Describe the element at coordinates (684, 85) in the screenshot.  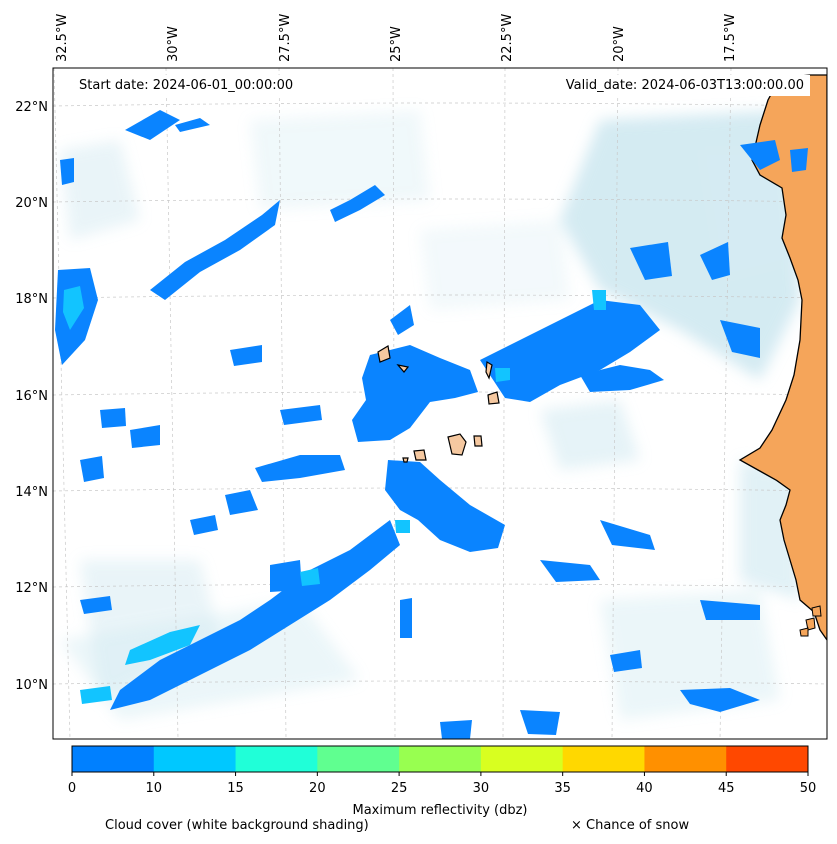
I see `valid-date-label: Valid_date: 2024-06-03T13:00:00.00` at that location.